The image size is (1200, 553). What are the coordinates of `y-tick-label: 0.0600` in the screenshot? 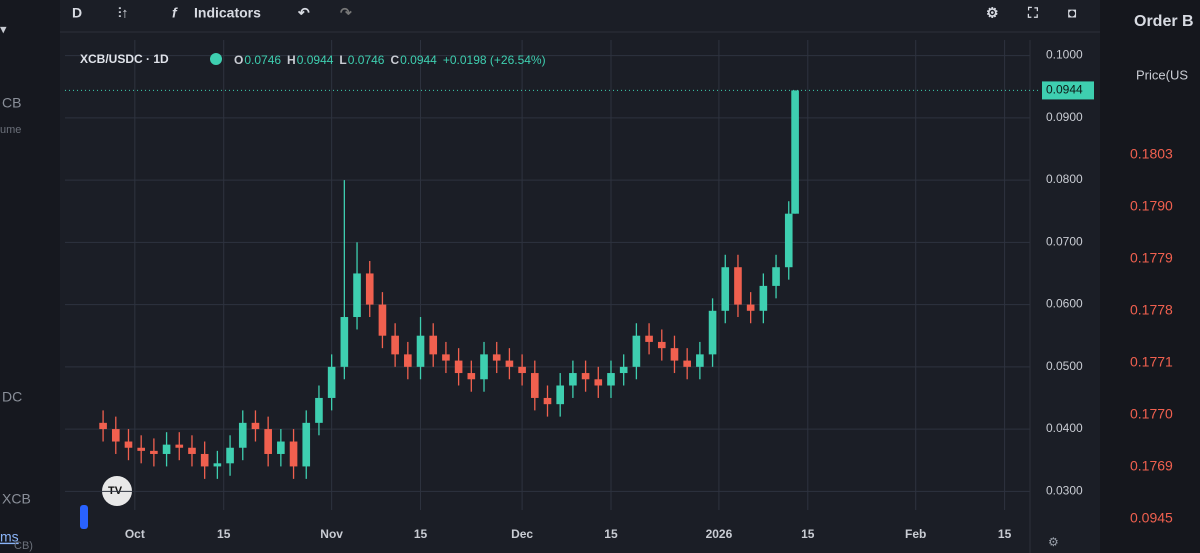 It's located at (1064, 304).